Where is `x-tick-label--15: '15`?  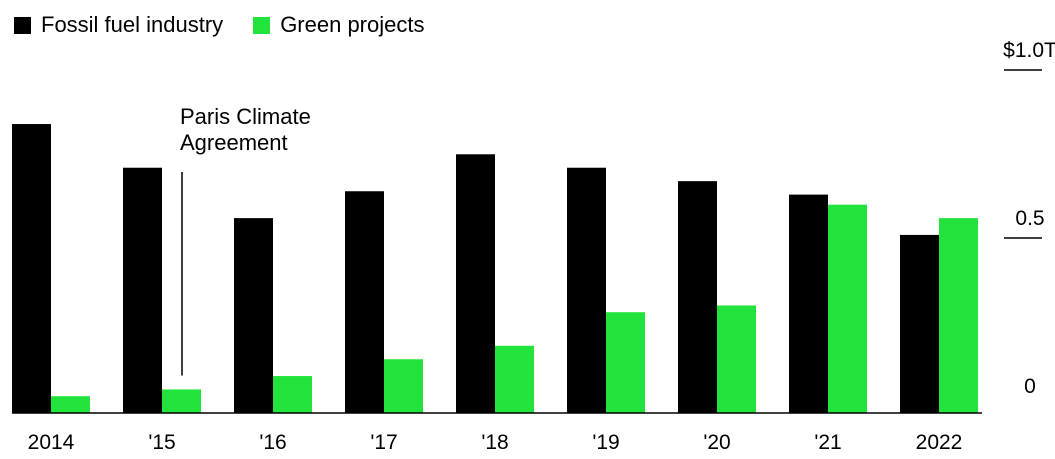 x-tick-label--15: '15 is located at coordinates (161, 442).